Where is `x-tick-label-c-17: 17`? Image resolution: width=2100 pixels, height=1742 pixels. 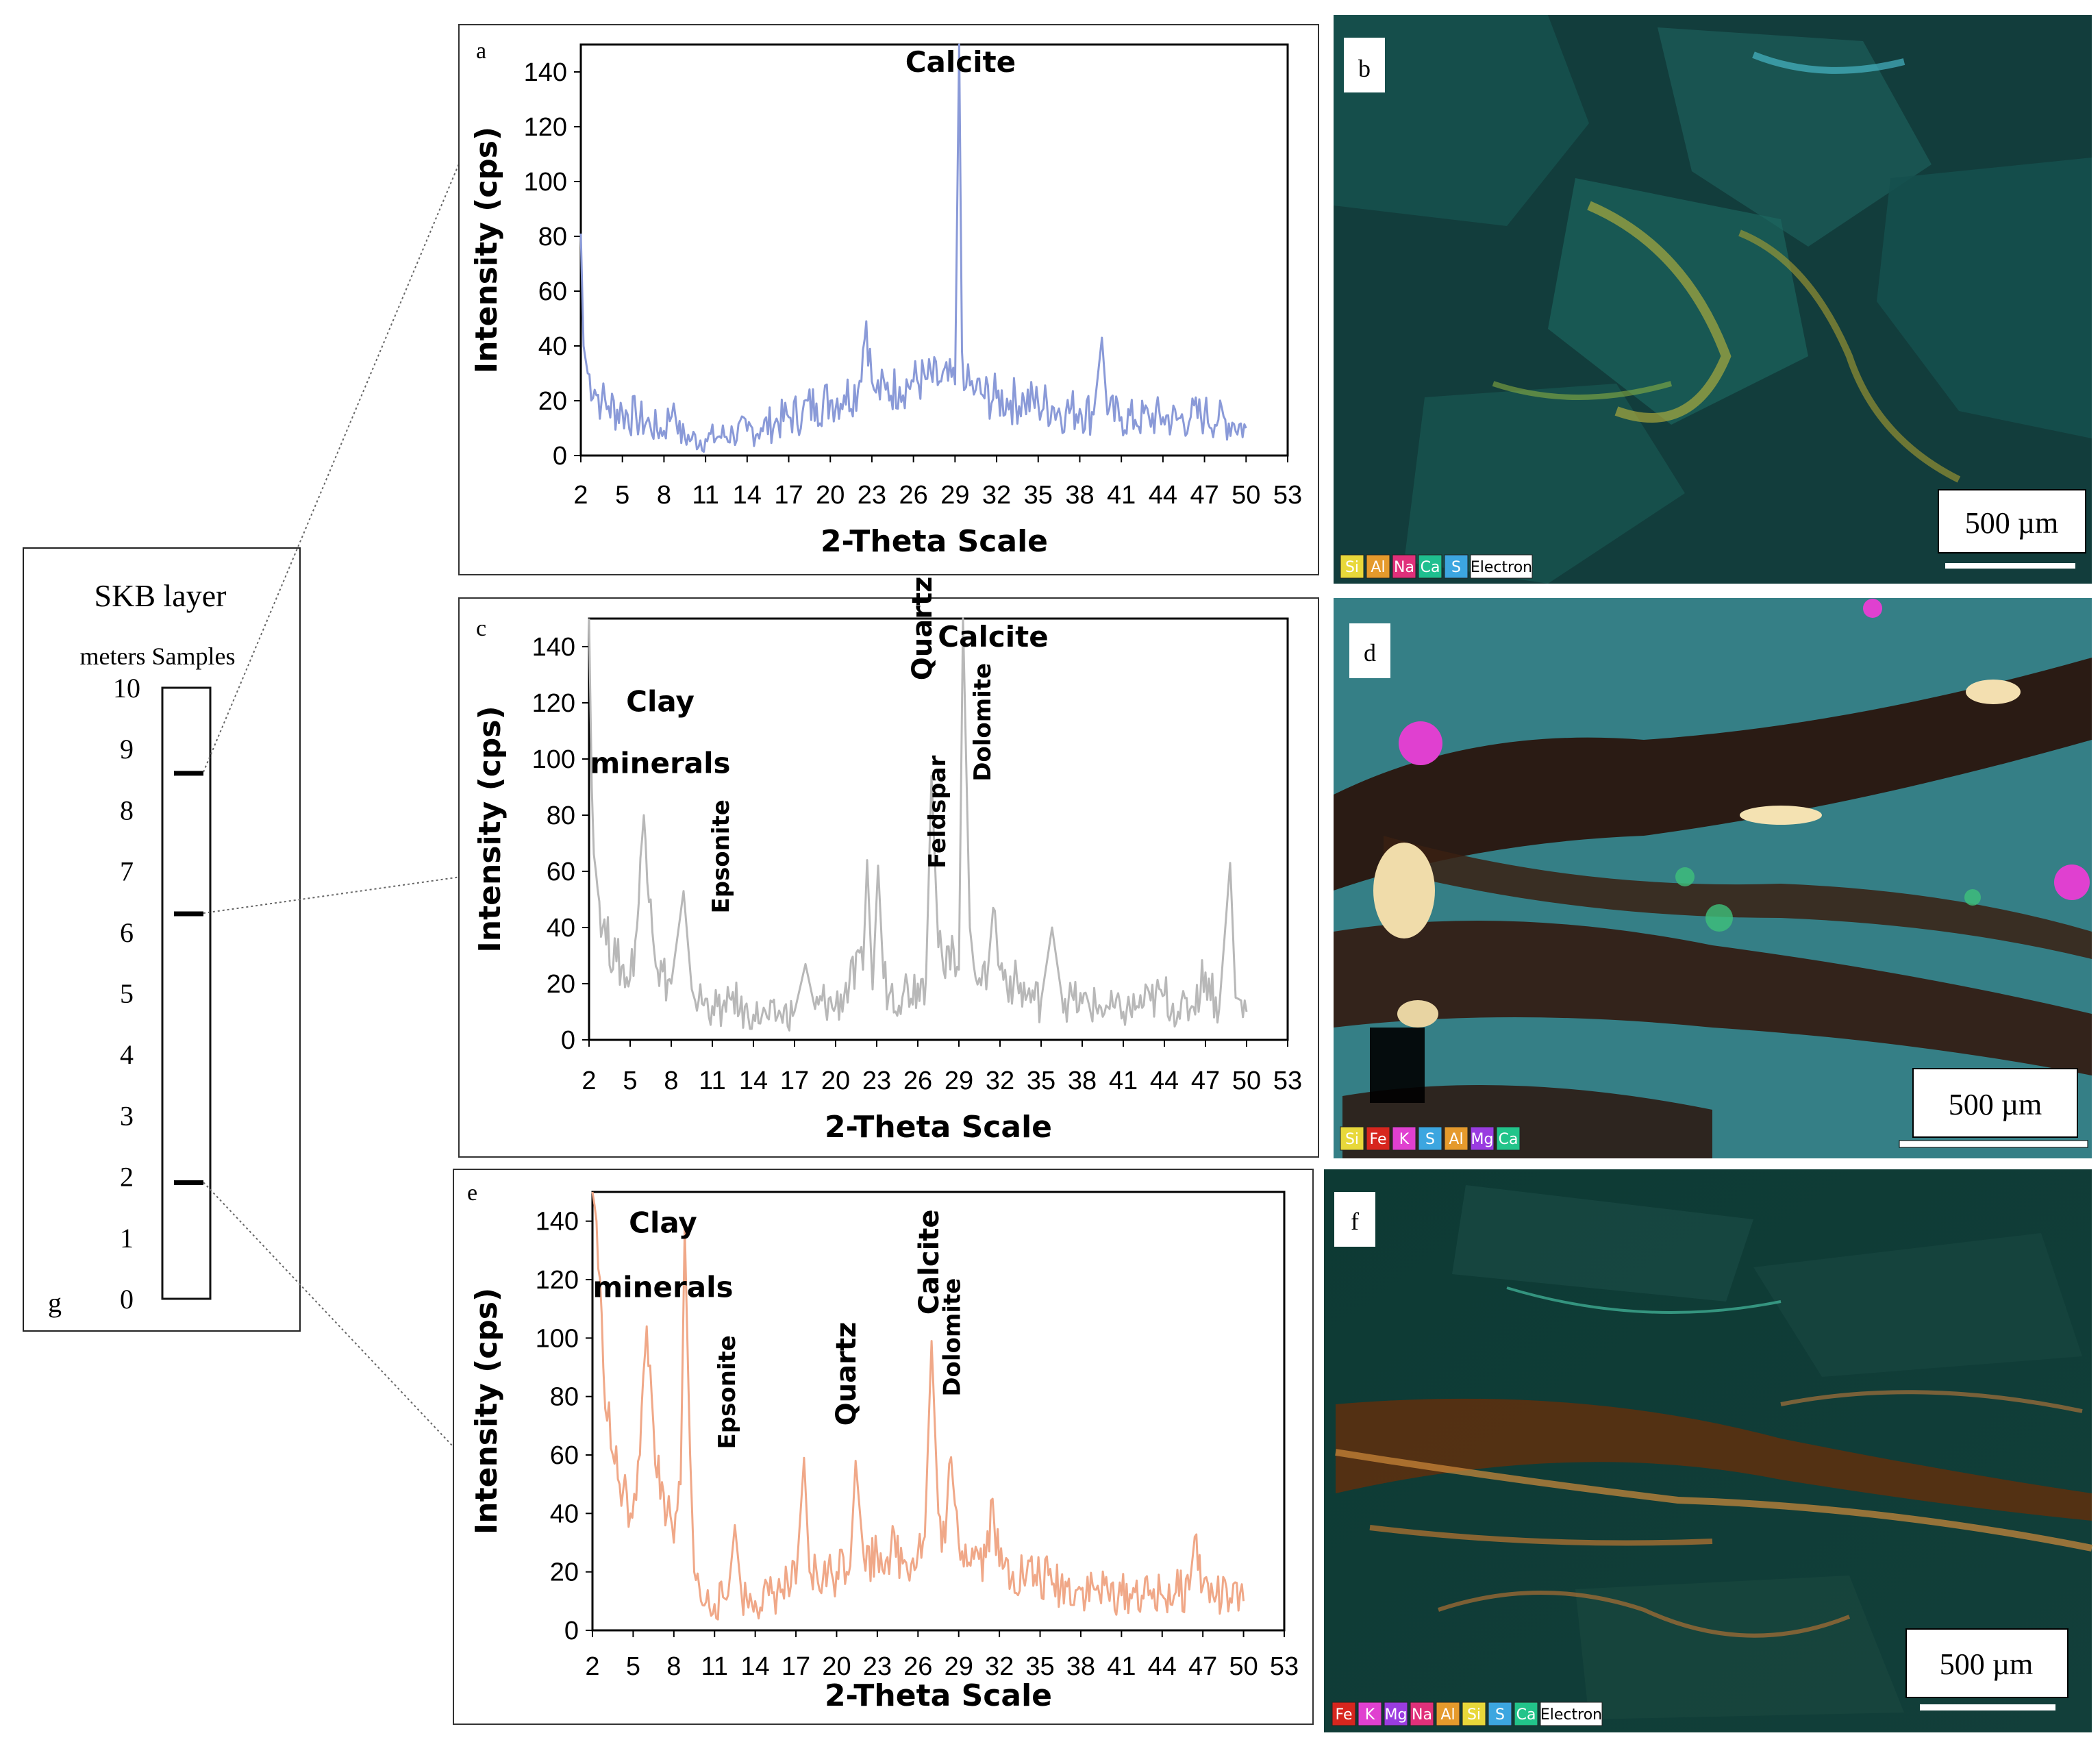
x-tick-label-c-17: 17 is located at coordinates (794, 1081).